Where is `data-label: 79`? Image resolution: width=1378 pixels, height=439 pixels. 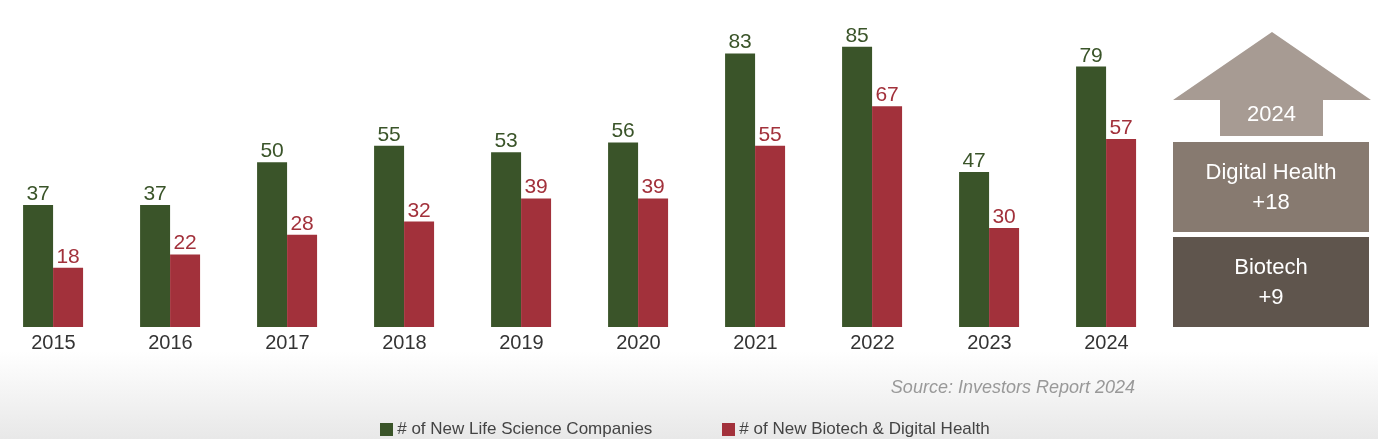 data-label: 79 is located at coordinates (1091, 54).